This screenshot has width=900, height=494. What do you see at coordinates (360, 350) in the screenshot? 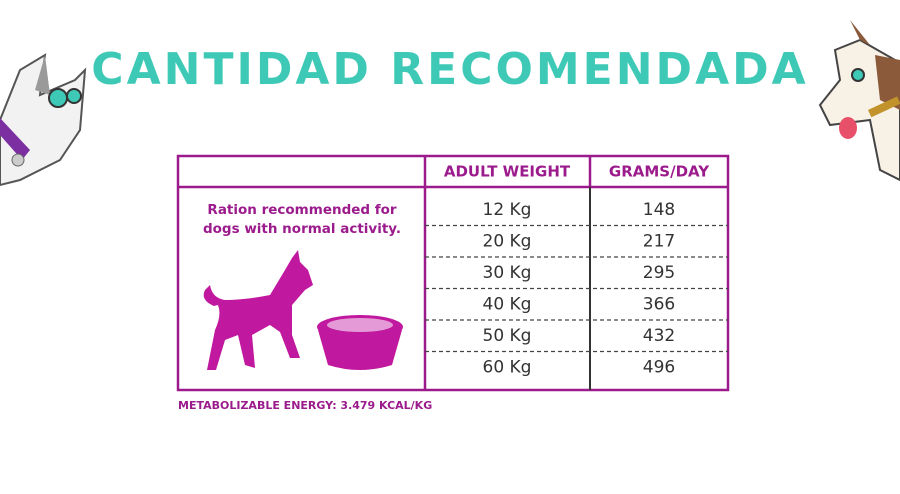
I see `bowl` at bounding box center [360, 350].